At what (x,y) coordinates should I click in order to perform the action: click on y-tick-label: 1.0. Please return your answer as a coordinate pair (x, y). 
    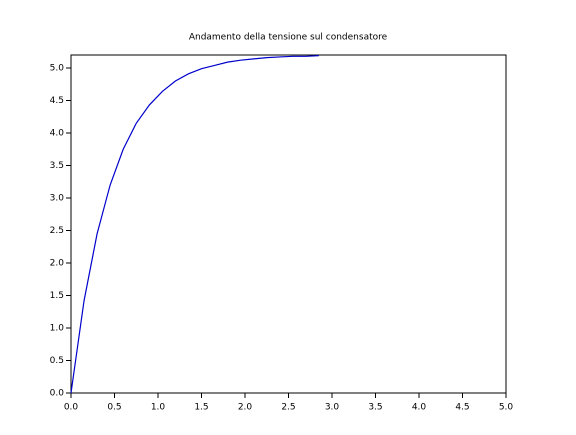
    Looking at the image, I should click on (57, 329).